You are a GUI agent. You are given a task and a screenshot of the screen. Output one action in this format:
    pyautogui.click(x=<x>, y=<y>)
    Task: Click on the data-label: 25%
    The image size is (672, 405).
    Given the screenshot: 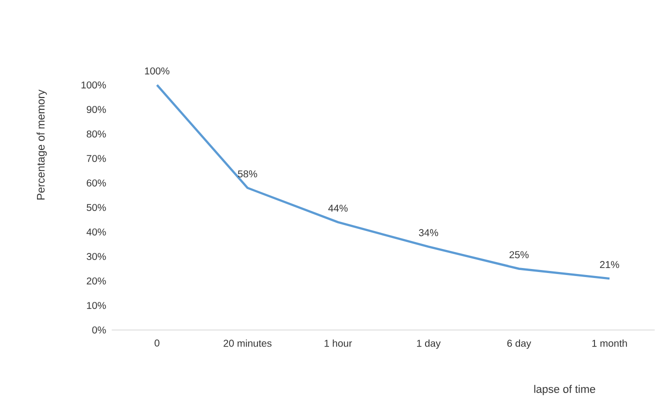 What is the action you would take?
    pyautogui.click(x=519, y=254)
    